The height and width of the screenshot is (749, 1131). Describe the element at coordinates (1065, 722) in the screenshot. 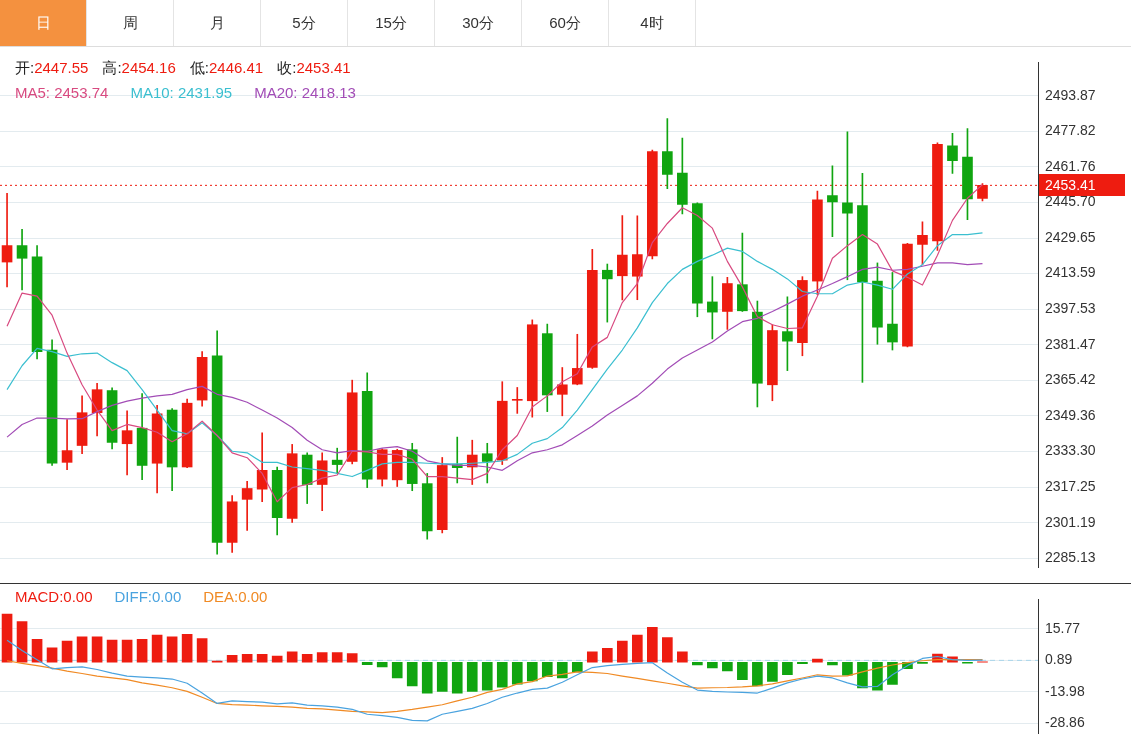

I see `y-tick-label: -28.86` at that location.